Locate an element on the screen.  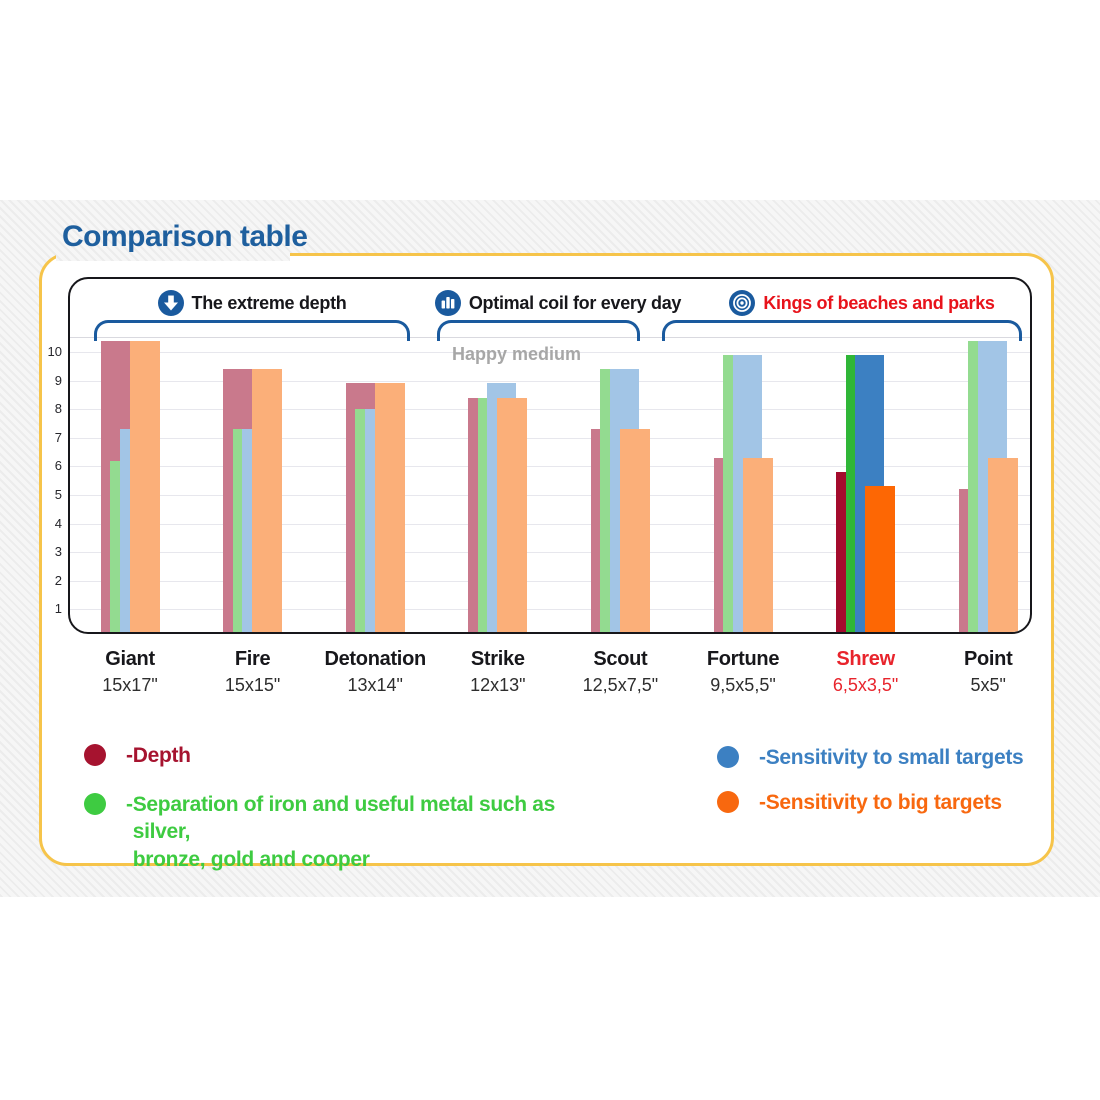
section-bracket-extreme-depth is located at coordinates (252, 330).